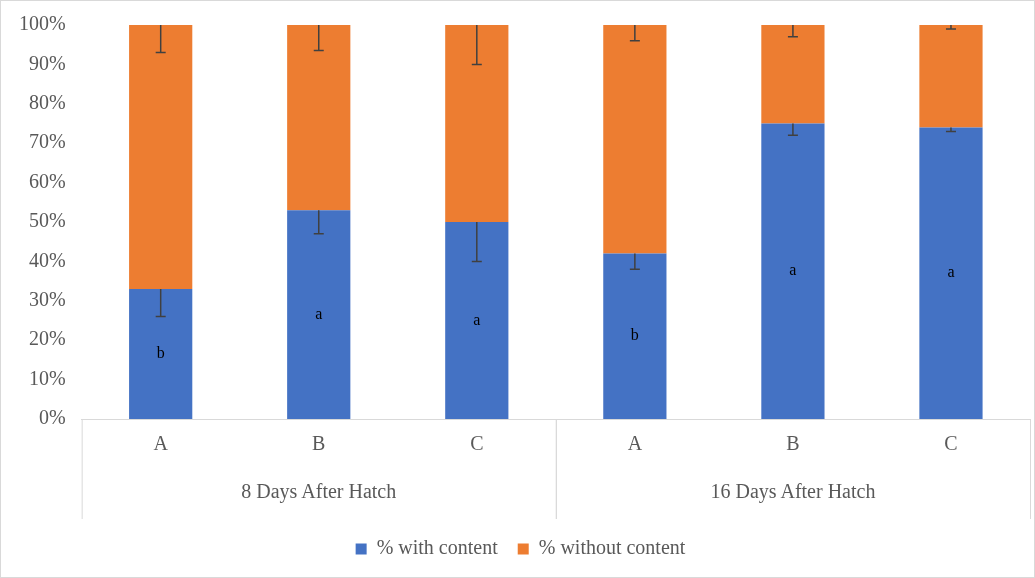 The height and width of the screenshot is (578, 1035). What do you see at coordinates (47, 102) in the screenshot?
I see `y-tick-label: 80%` at bounding box center [47, 102].